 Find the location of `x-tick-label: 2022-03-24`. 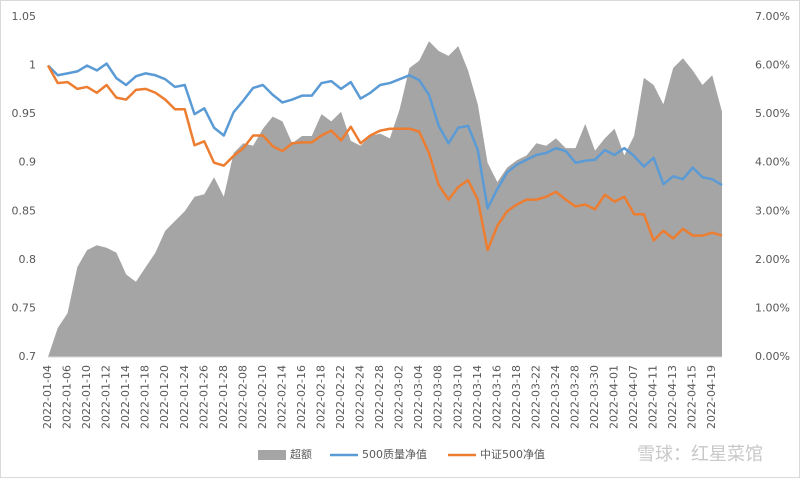

x-tick-label: 2022-03-24 is located at coordinates (555, 397).